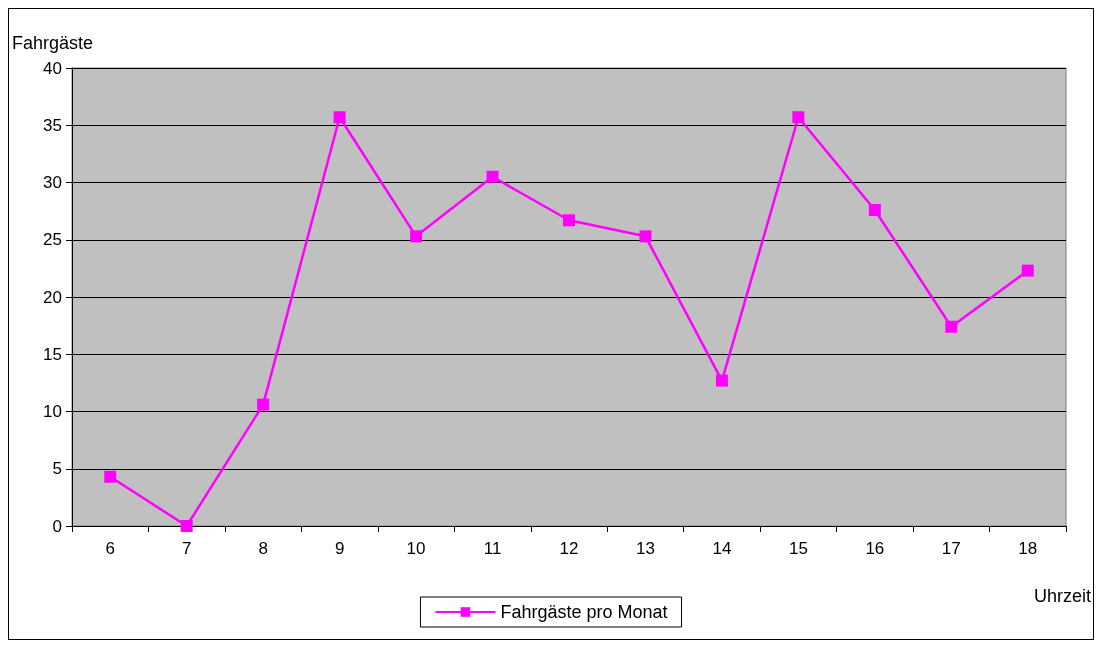 Image resolution: width=1102 pixels, height=648 pixels. I want to click on y-tick-label: 40, so click(52, 68).